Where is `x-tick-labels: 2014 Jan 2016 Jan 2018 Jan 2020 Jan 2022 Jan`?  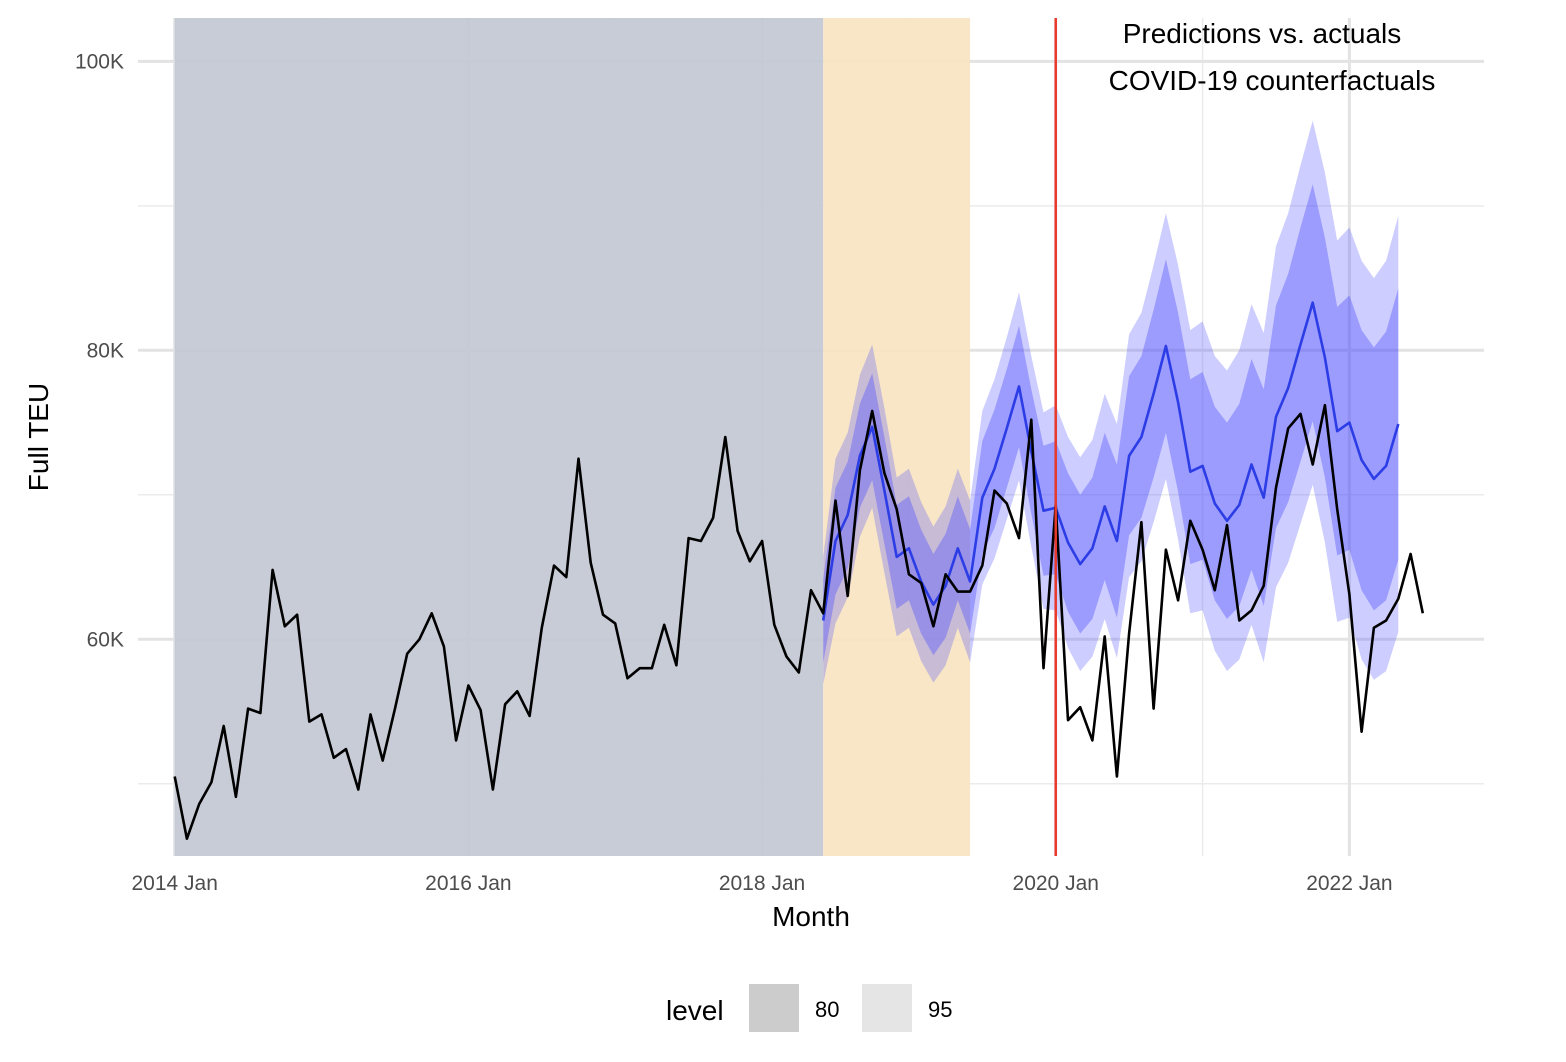 x-tick-labels: 2014 Jan 2016 Jan 2018 Jan 2020 Jan 2022 Jan is located at coordinates (761, 883).